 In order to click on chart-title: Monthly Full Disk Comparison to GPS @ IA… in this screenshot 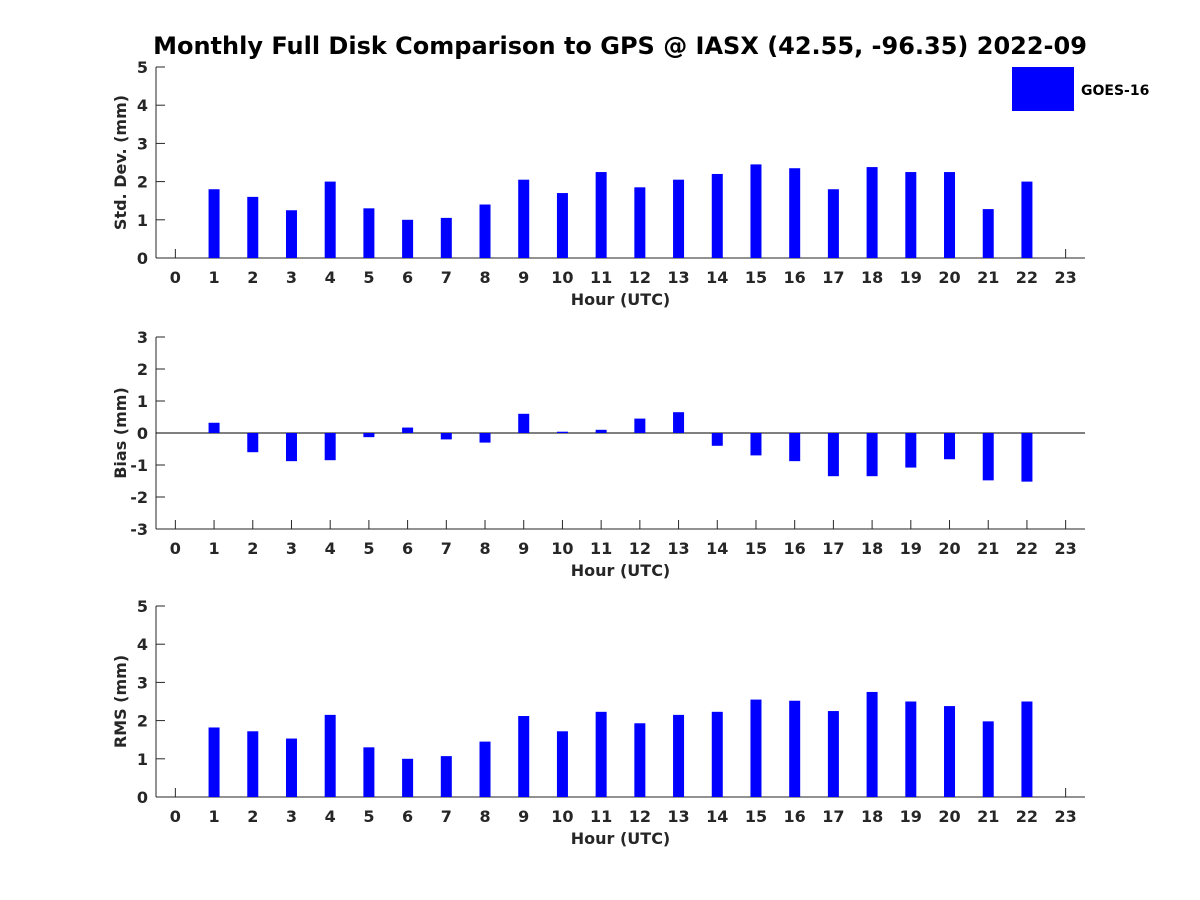, I will do `click(620, 46)`.